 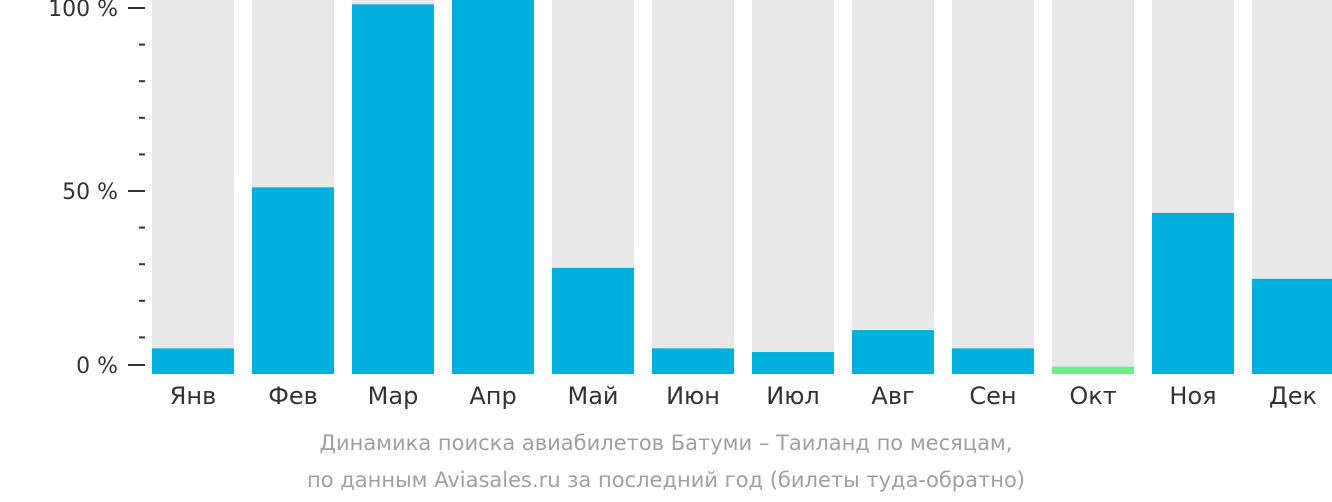 What do you see at coordinates (97, 366) in the screenshot?
I see `y-tick-label: 0 %` at bounding box center [97, 366].